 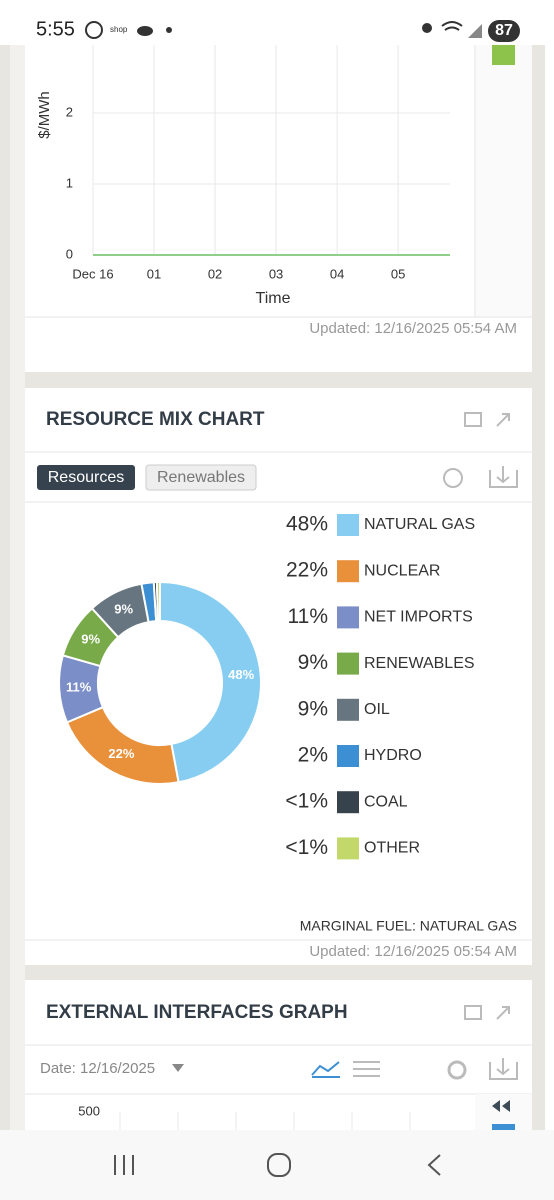 What do you see at coordinates (307, 570) in the screenshot?
I see `legend-value: 22%` at bounding box center [307, 570].